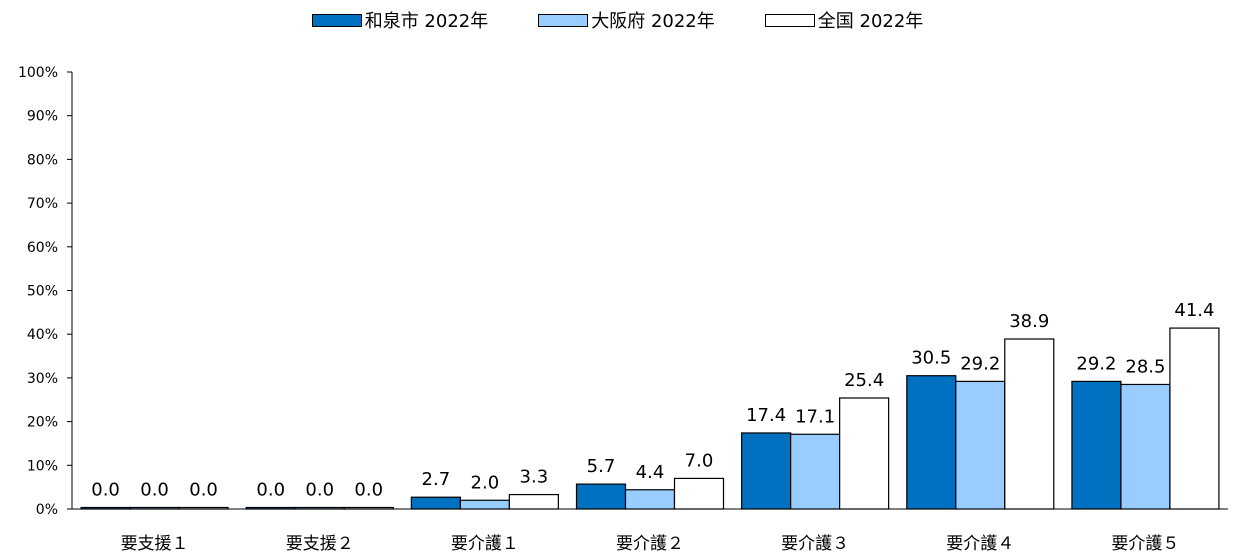 This screenshot has width=1235, height=556. I want to click on data-label: 7.0, so click(699, 460).